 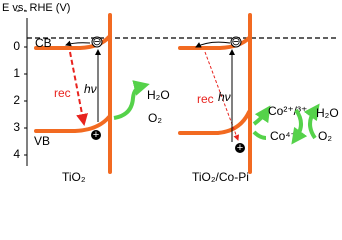 I want to click on tick-label: 4, so click(x=16, y=154).